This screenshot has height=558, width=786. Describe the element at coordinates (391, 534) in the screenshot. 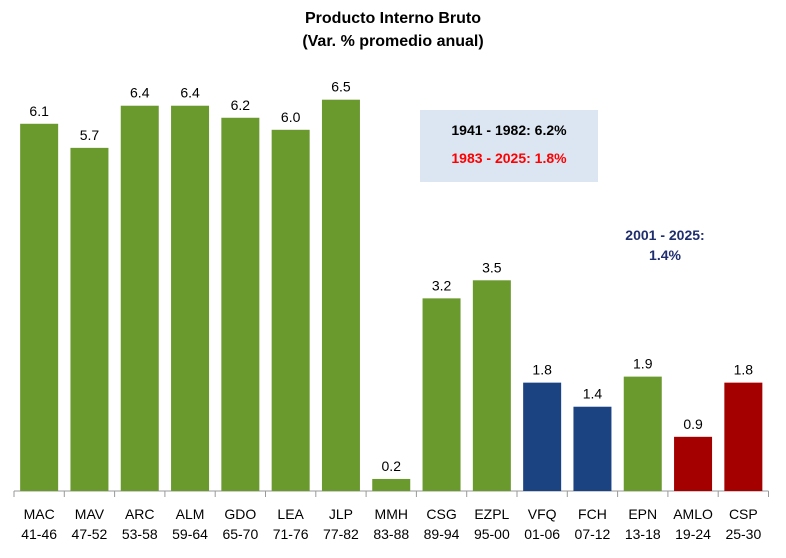

I see `category-period-label: 83-88` at that location.